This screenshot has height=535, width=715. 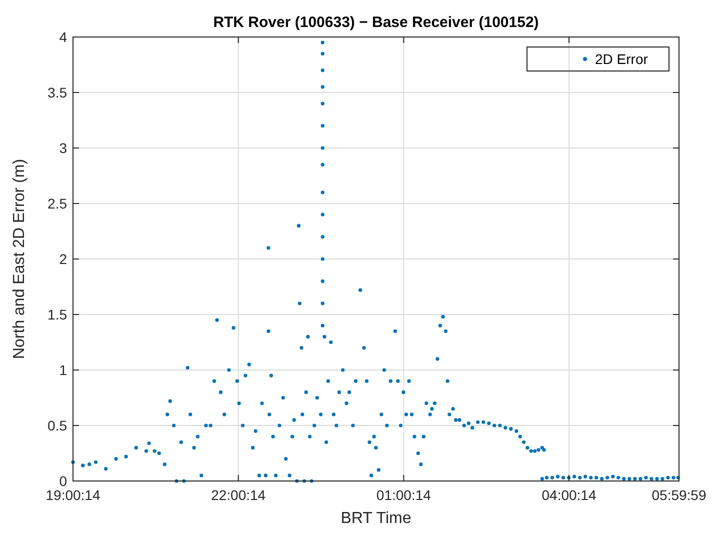 What do you see at coordinates (238, 495) in the screenshot?
I see `x-tick-label: 22:00:14` at bounding box center [238, 495].